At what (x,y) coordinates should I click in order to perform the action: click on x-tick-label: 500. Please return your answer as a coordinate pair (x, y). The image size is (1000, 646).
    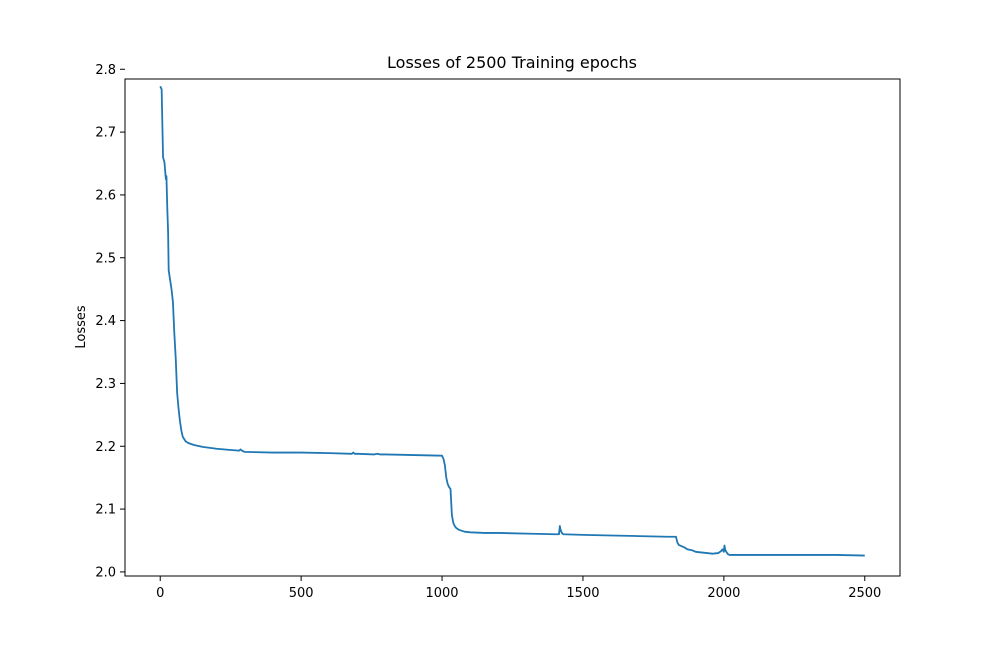
    Looking at the image, I should click on (301, 593).